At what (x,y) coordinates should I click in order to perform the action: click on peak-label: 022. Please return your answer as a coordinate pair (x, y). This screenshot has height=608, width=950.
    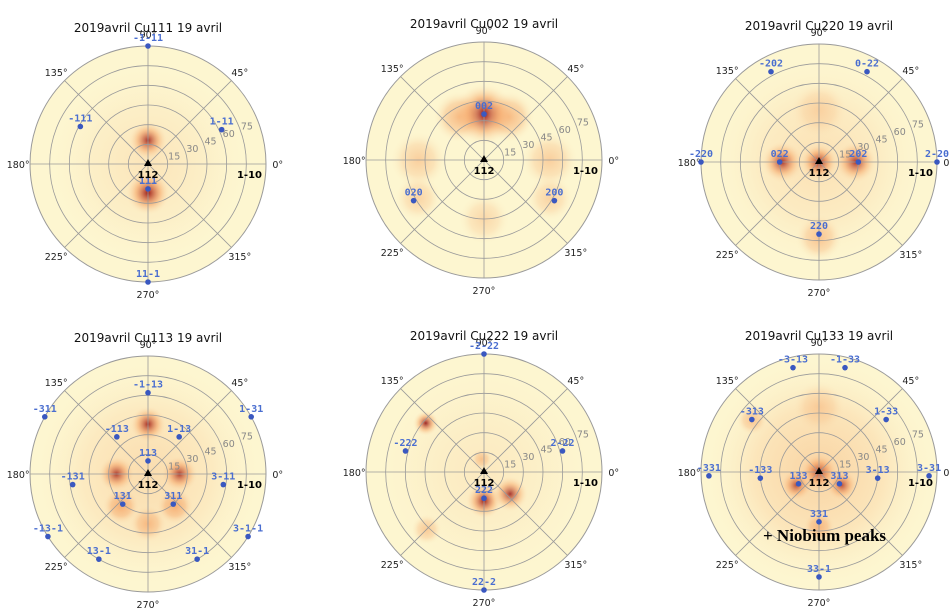
    Looking at the image, I should click on (780, 154).